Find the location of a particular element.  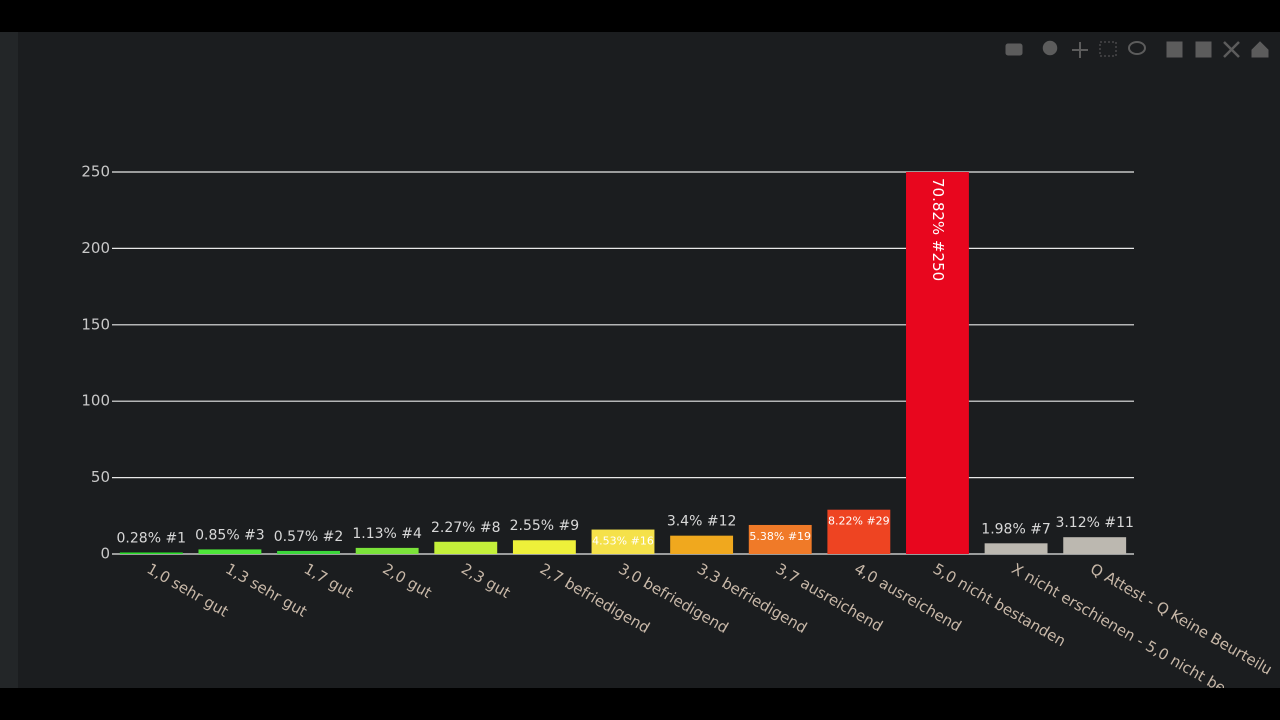

value-label: 3.12% #11 is located at coordinates (1094, 523).